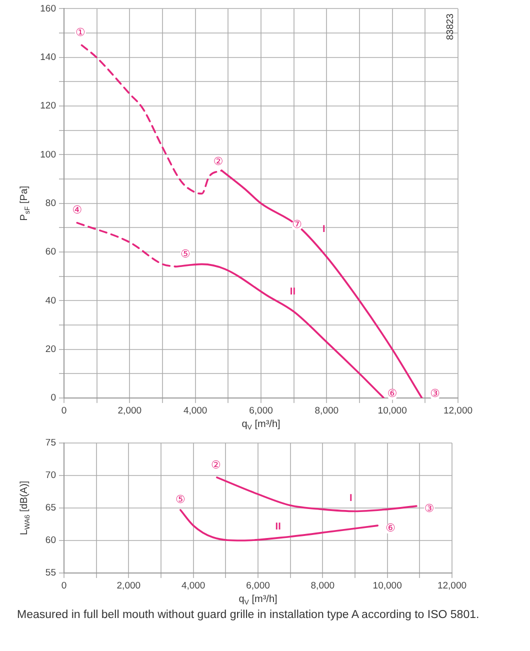 This screenshot has height=651, width=530. I want to click on y-tick-label: 120, so click(48, 106).